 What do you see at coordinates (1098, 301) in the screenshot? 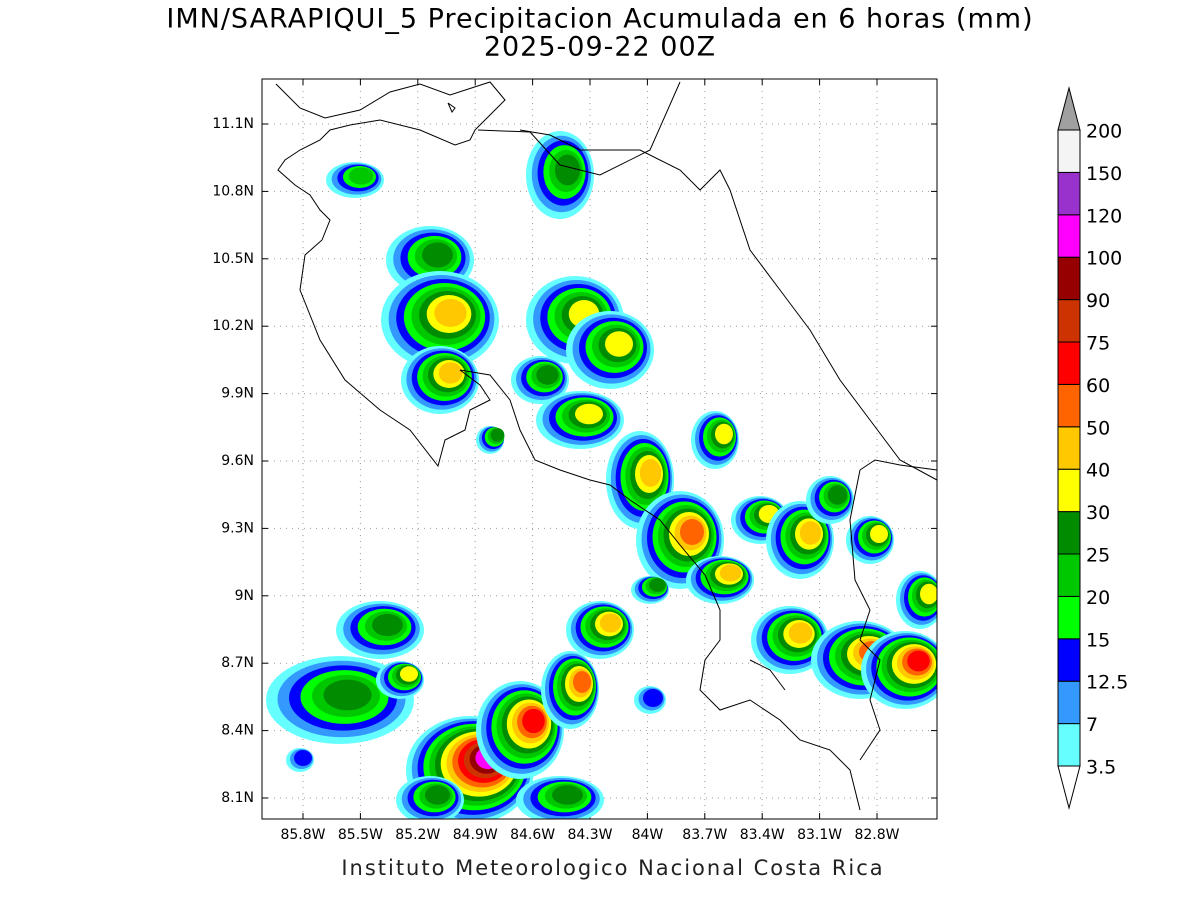
I see `colorbar-label: 90` at bounding box center [1098, 301].